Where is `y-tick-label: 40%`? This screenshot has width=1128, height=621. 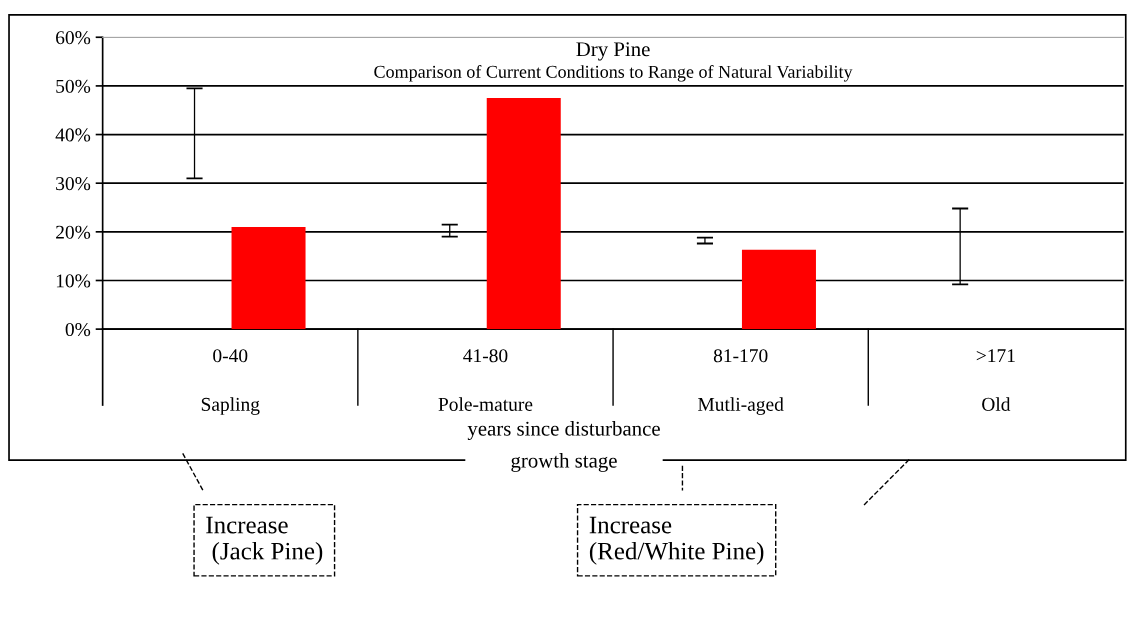
y-tick-label: 40% is located at coordinates (73, 135).